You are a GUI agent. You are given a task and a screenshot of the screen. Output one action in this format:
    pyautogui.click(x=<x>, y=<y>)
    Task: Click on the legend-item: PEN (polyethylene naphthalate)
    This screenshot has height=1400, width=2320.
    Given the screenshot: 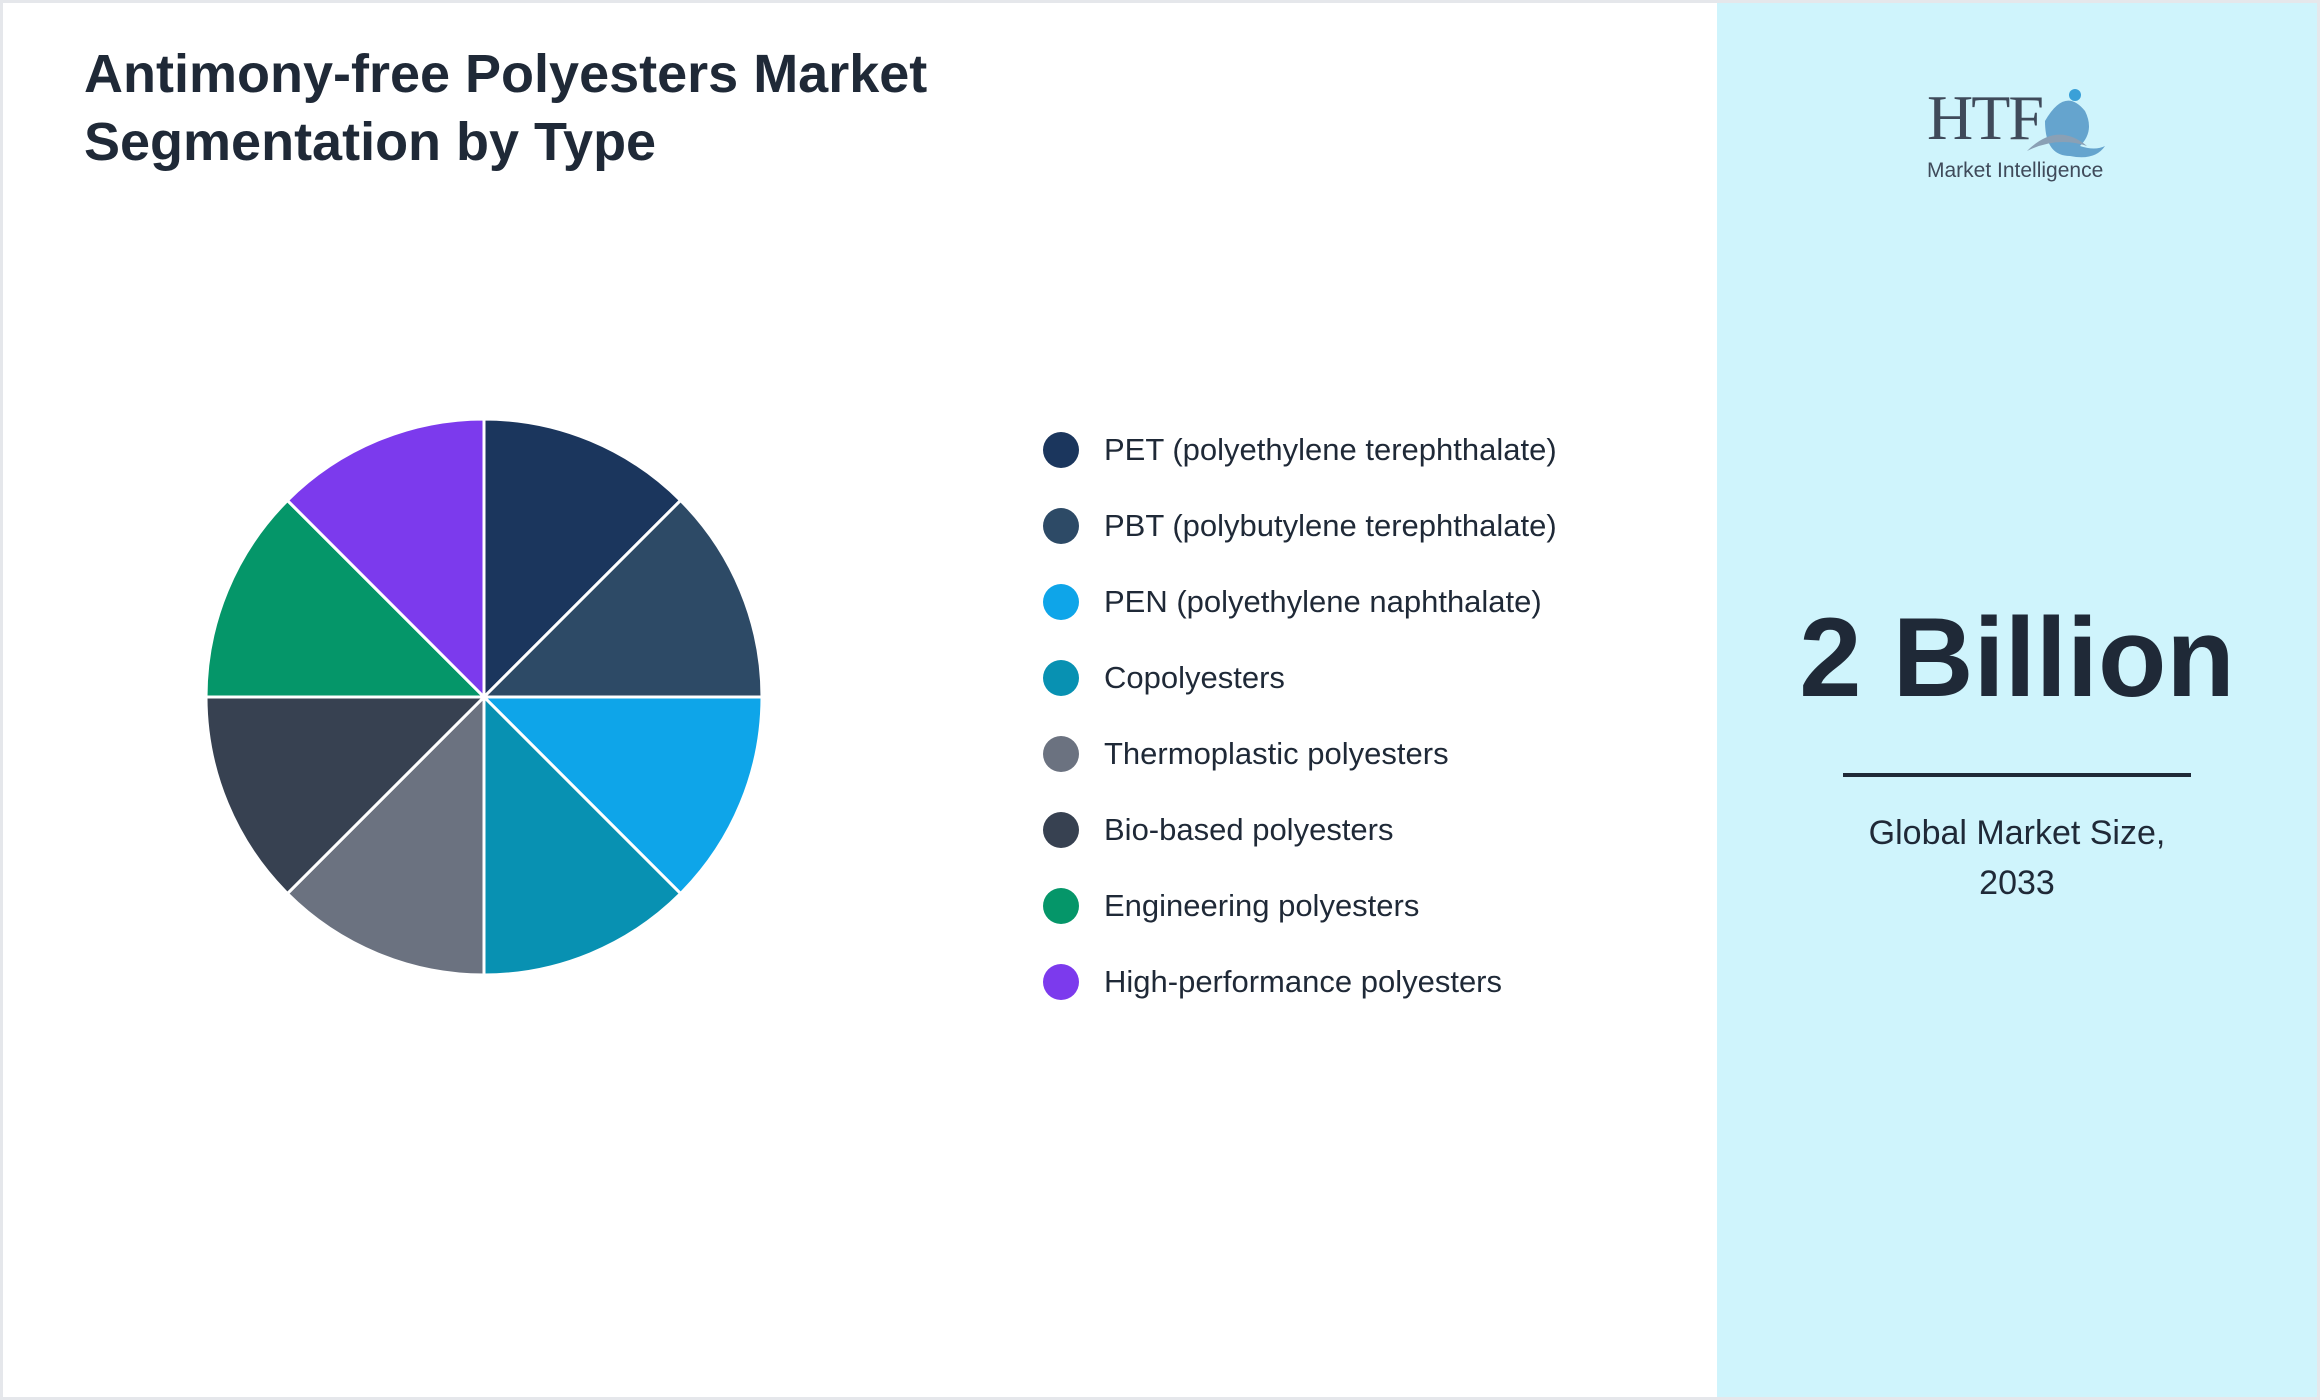 What is the action you would take?
    pyautogui.click(x=1300, y=602)
    